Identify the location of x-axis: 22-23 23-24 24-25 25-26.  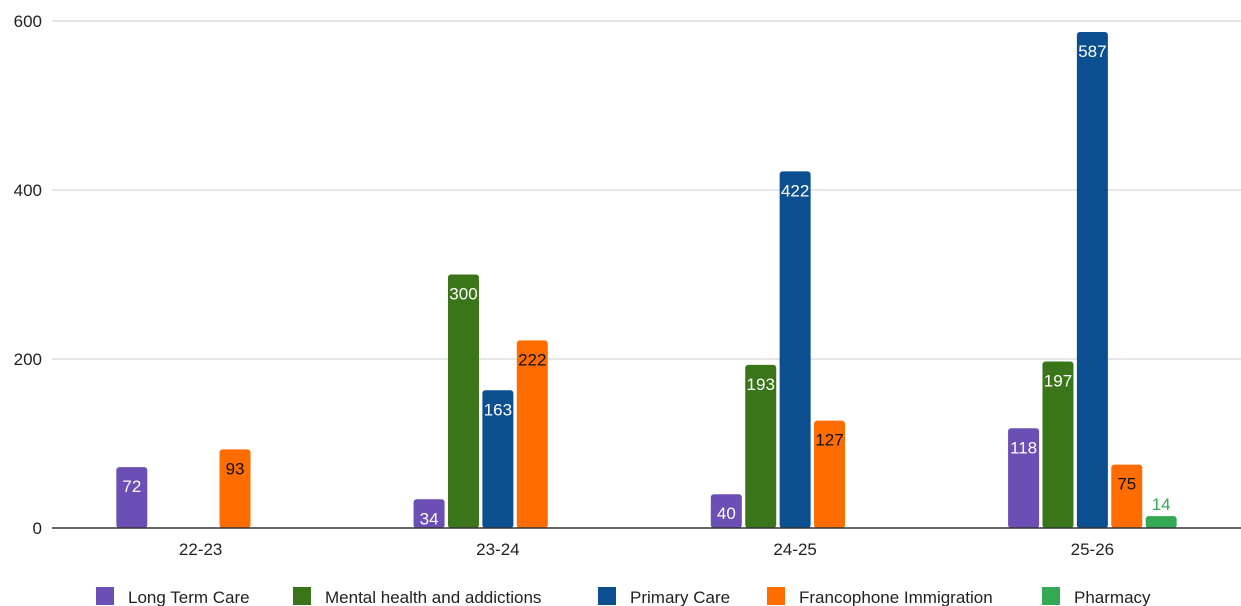
(646, 543).